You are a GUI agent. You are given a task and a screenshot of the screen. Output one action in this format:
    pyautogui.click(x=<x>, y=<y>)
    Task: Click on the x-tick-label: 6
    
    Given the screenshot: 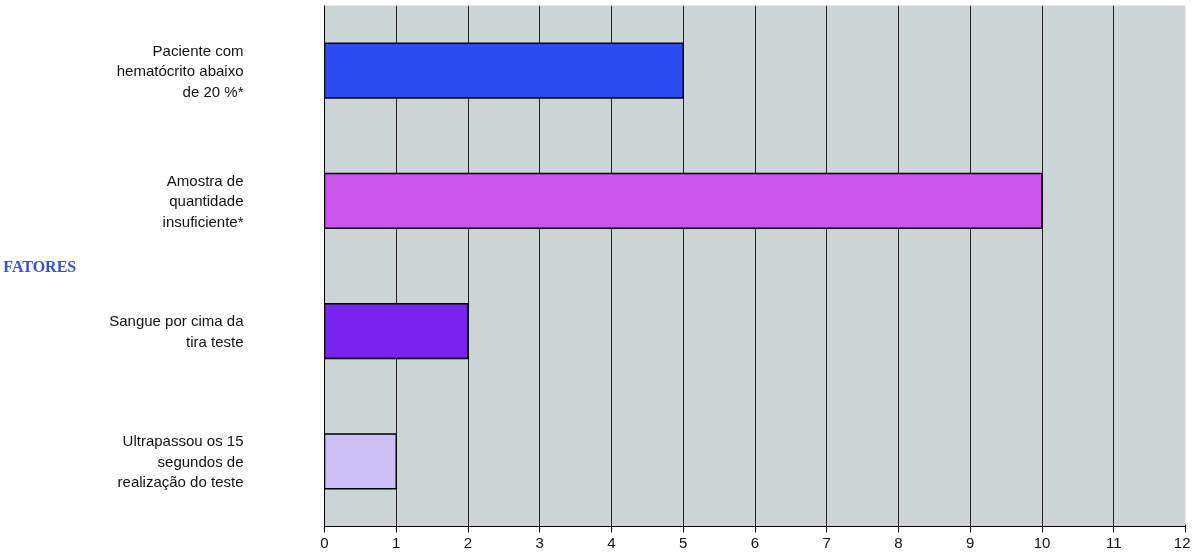 What is the action you would take?
    pyautogui.click(x=755, y=542)
    